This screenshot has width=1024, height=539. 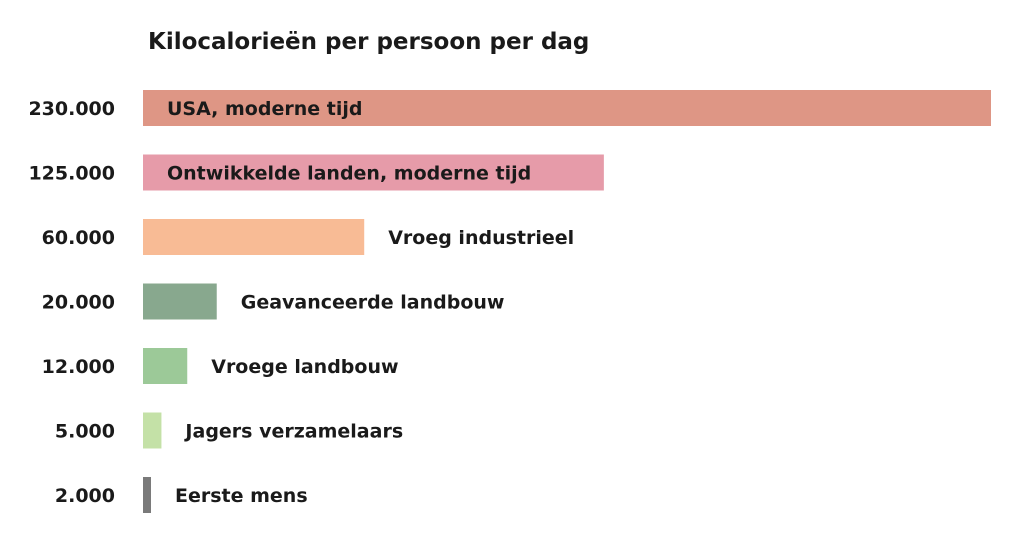 What do you see at coordinates (85, 432) in the screenshot?
I see `value-label-jagers-verzamelaars: 5.000` at bounding box center [85, 432].